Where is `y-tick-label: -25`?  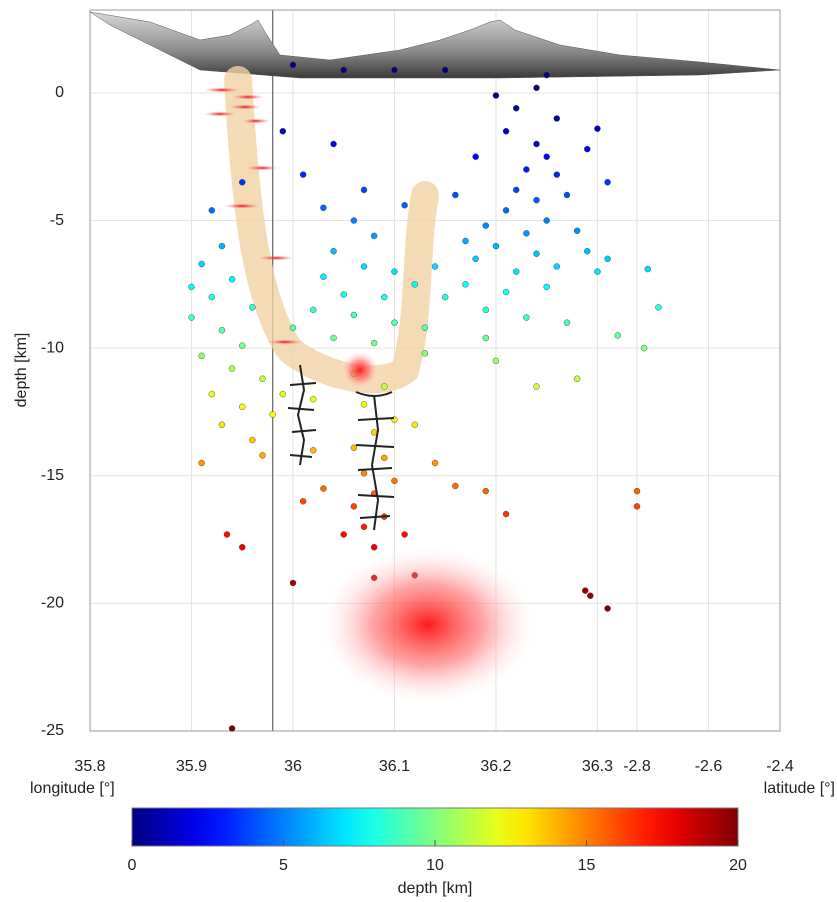
y-tick-label: -25 is located at coordinates (52, 730).